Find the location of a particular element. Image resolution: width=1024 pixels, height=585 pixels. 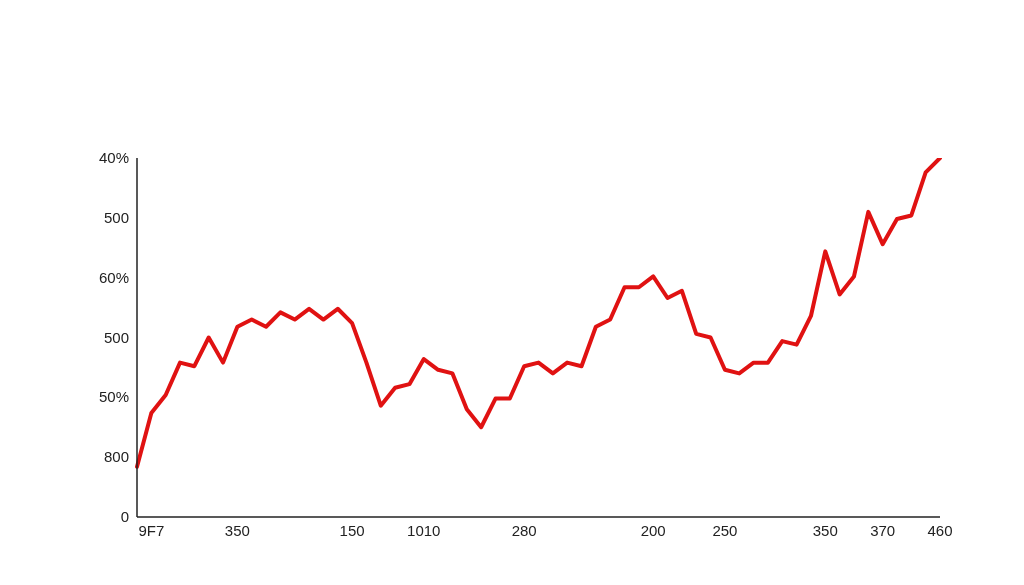

text: 800 is located at coordinates (116, 457).